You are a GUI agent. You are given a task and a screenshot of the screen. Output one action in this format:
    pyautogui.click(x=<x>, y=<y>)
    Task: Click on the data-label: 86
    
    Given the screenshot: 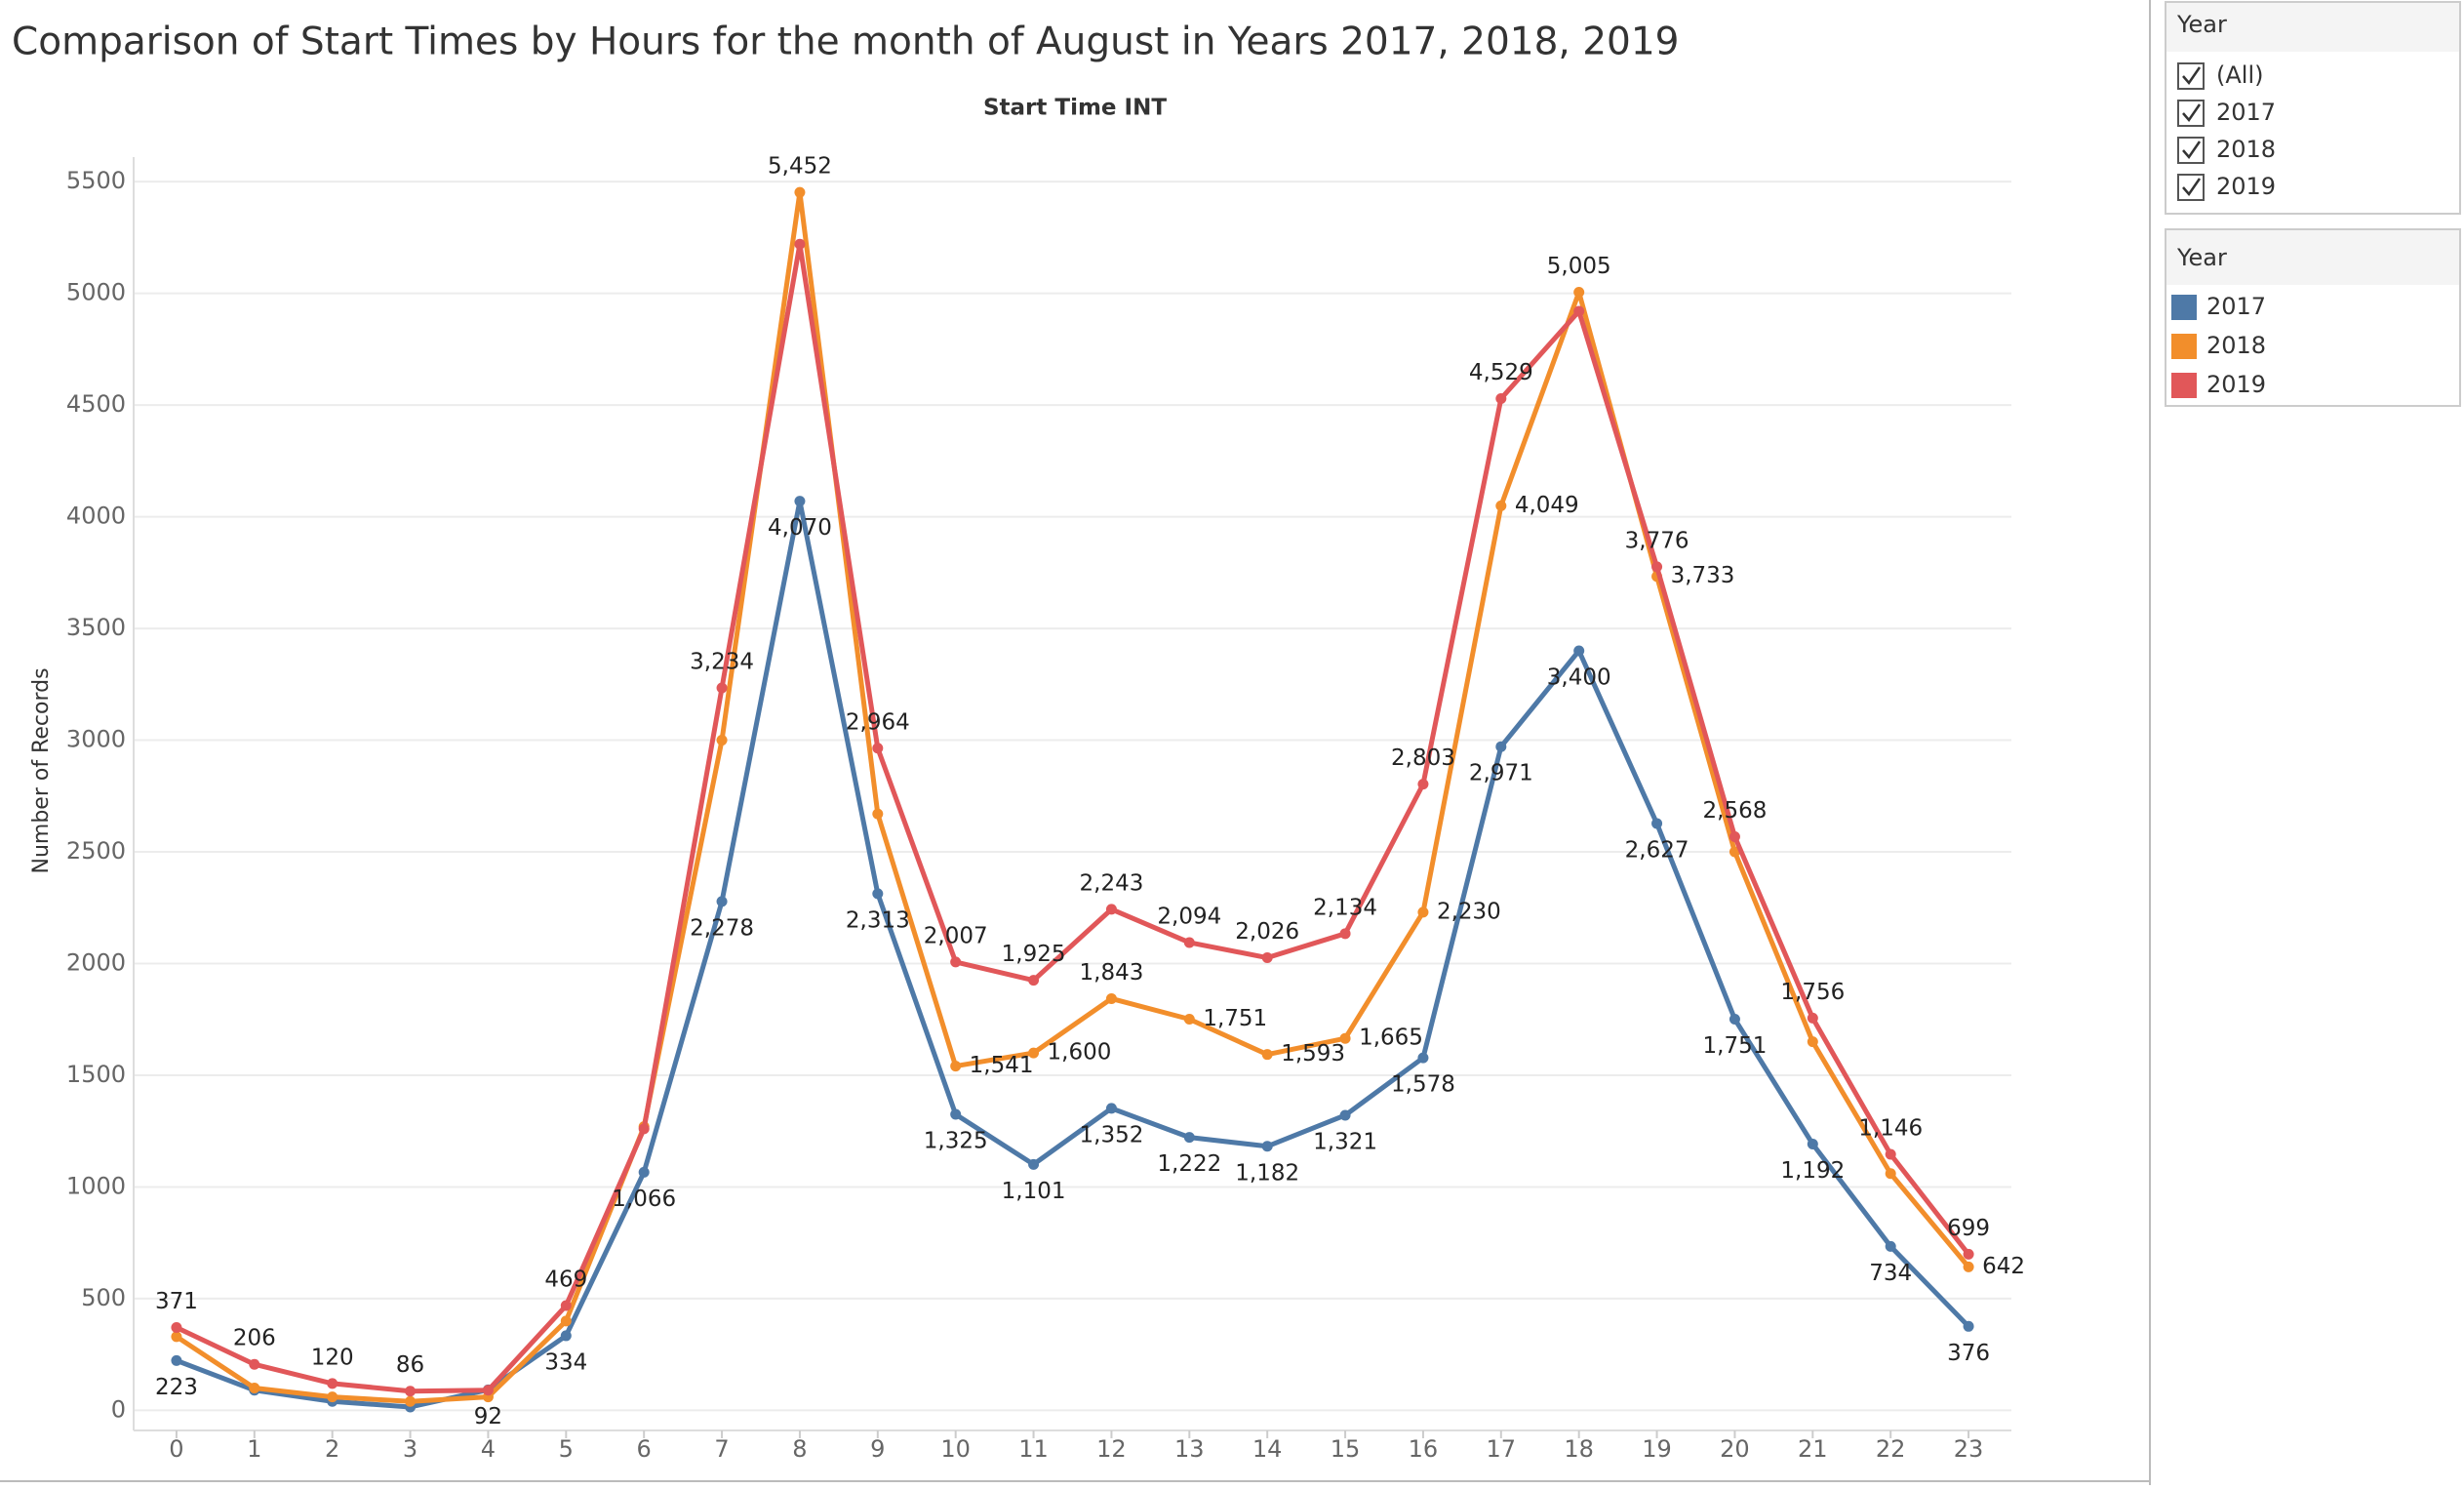 What is the action you would take?
    pyautogui.click(x=410, y=1365)
    